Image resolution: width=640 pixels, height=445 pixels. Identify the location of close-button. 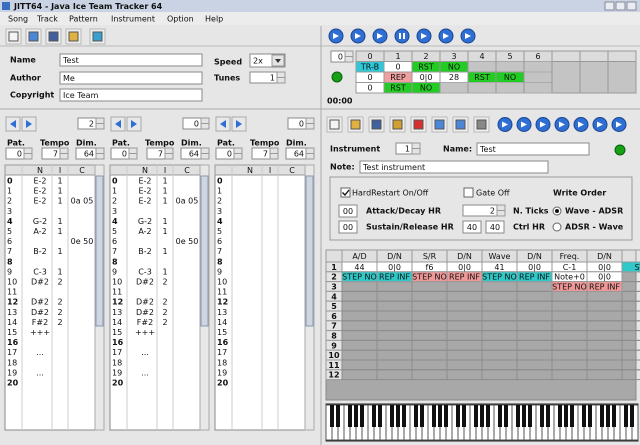
(631, 6).